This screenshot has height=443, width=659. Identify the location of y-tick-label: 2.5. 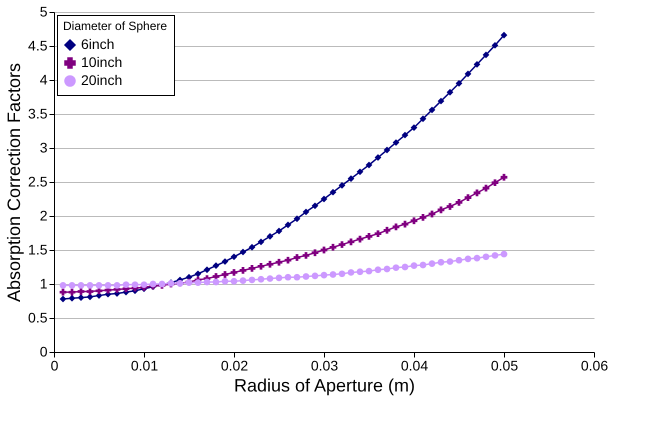
(38, 182).